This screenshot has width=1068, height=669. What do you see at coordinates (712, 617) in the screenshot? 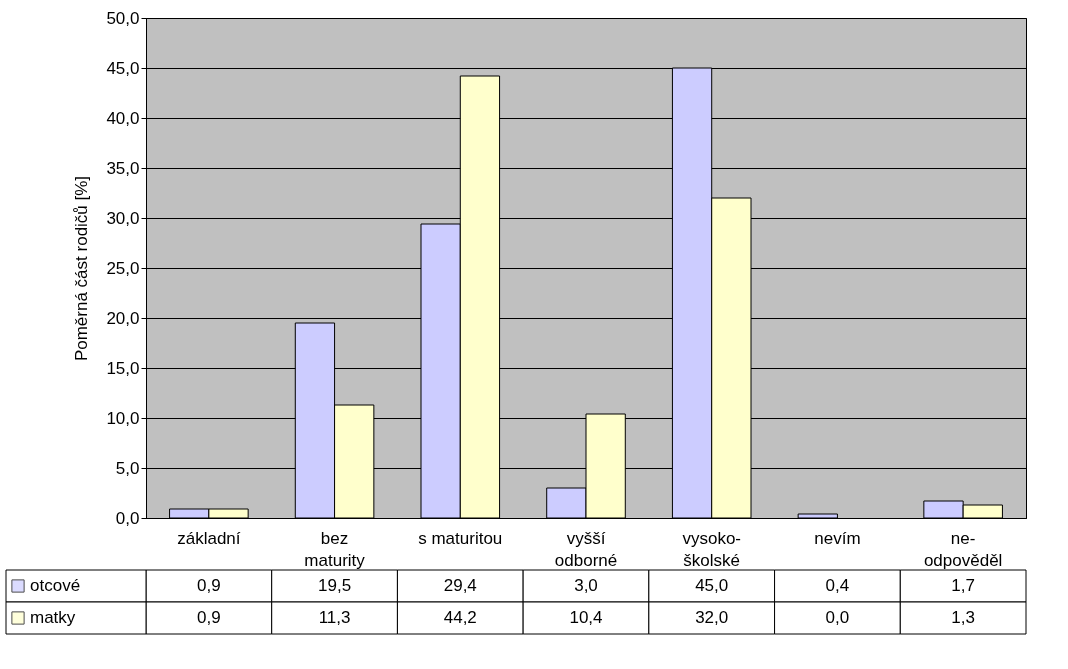
I see `data-label: 32,0` at bounding box center [712, 617].